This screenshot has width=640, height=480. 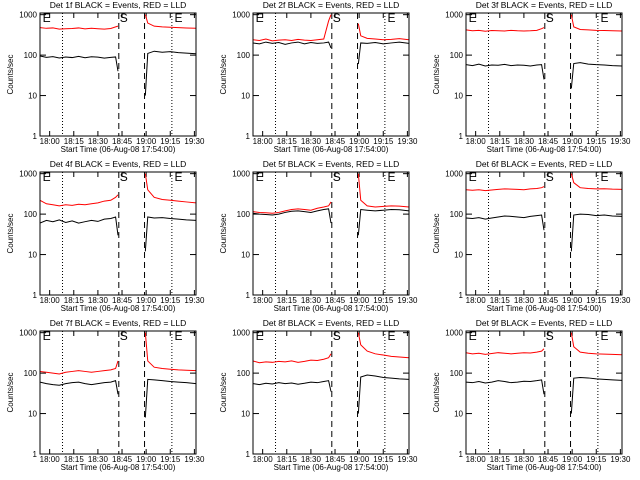 I want to click on chart-title: Det 3f BLACK = Events, RED = LLD, so click(x=544, y=5).